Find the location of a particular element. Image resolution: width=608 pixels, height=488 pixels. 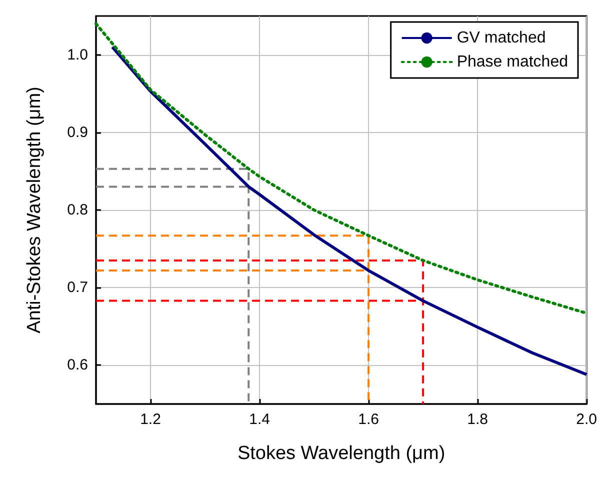

x-tick-label: 1.2 is located at coordinates (150, 419).